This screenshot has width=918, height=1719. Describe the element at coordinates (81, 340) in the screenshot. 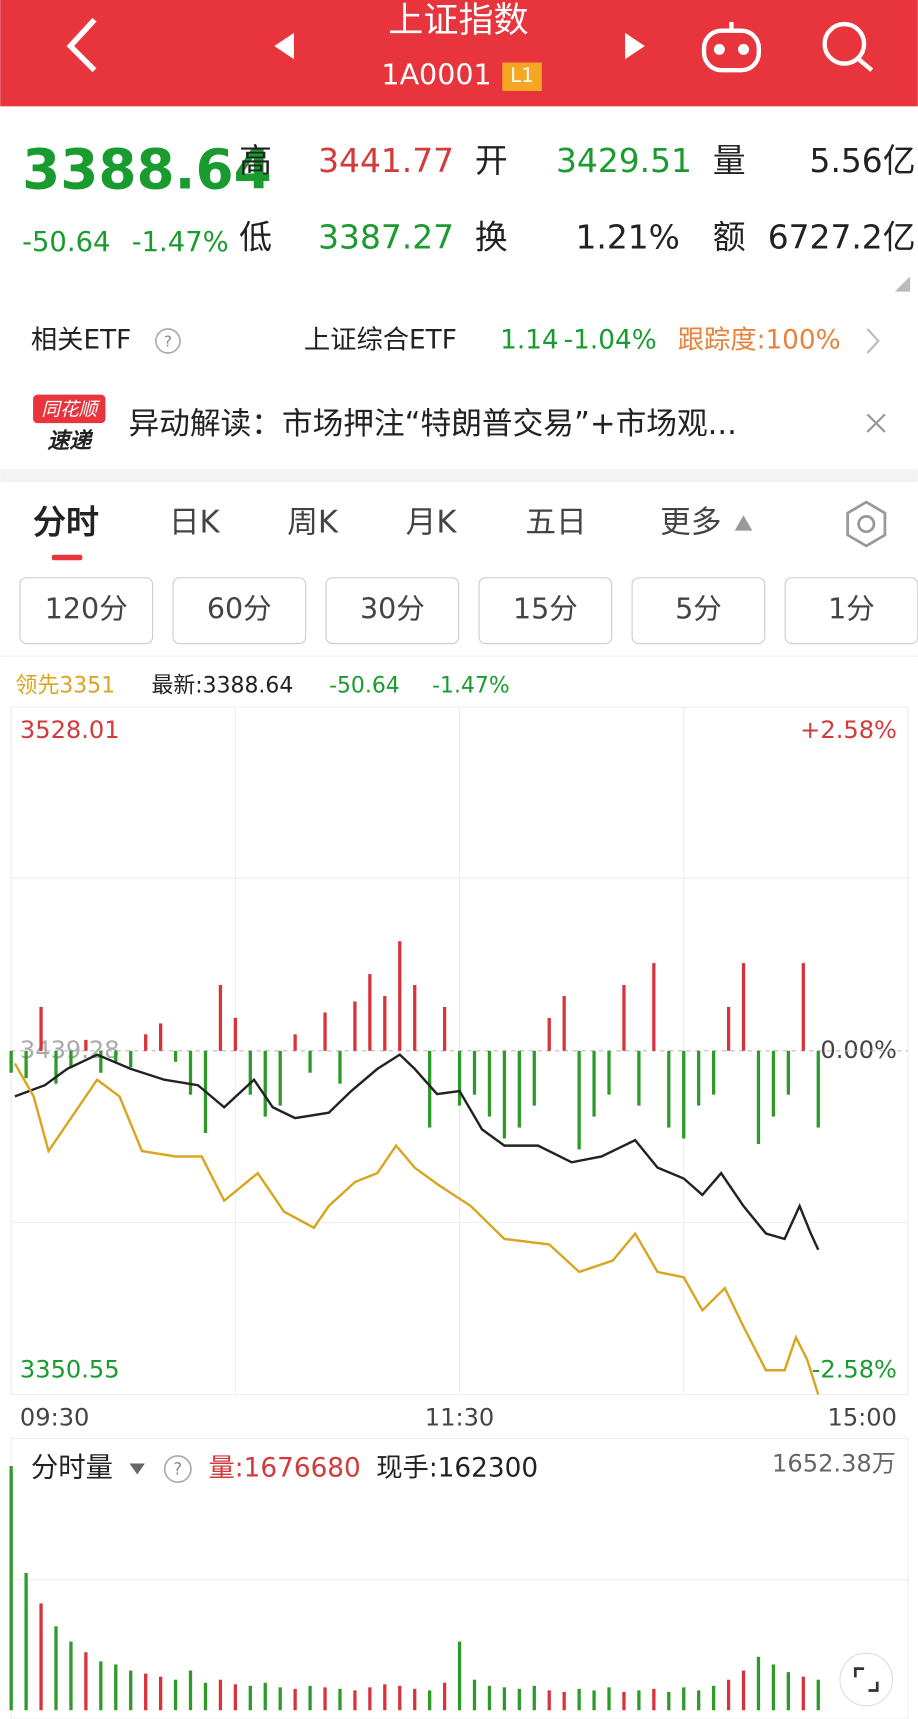

I see `etf-label: 相关ETF` at that location.